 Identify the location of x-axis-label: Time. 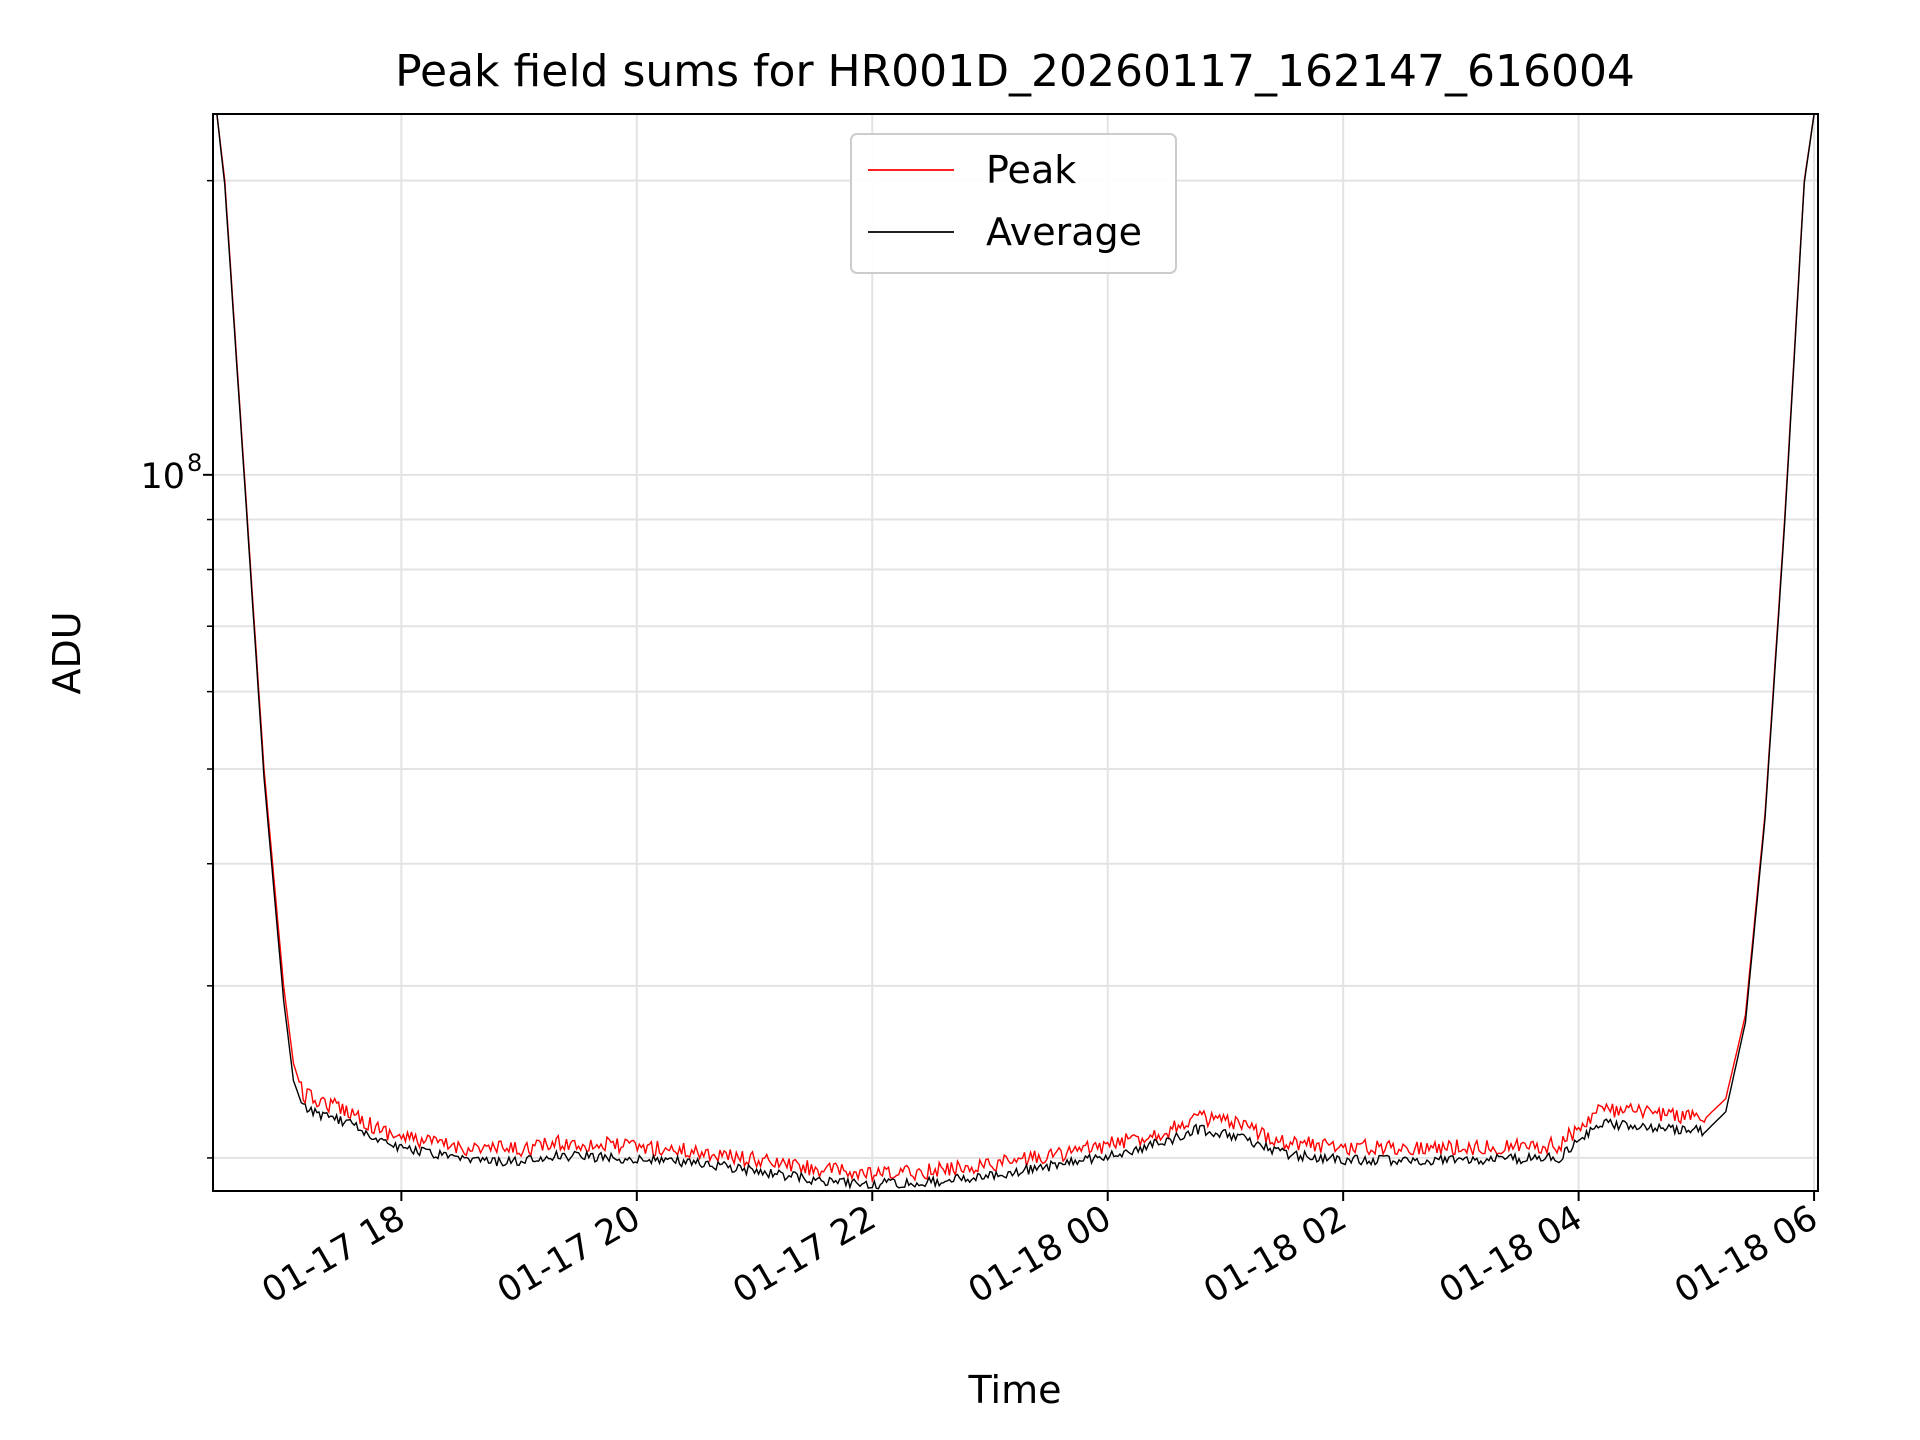
(1015, 1390).